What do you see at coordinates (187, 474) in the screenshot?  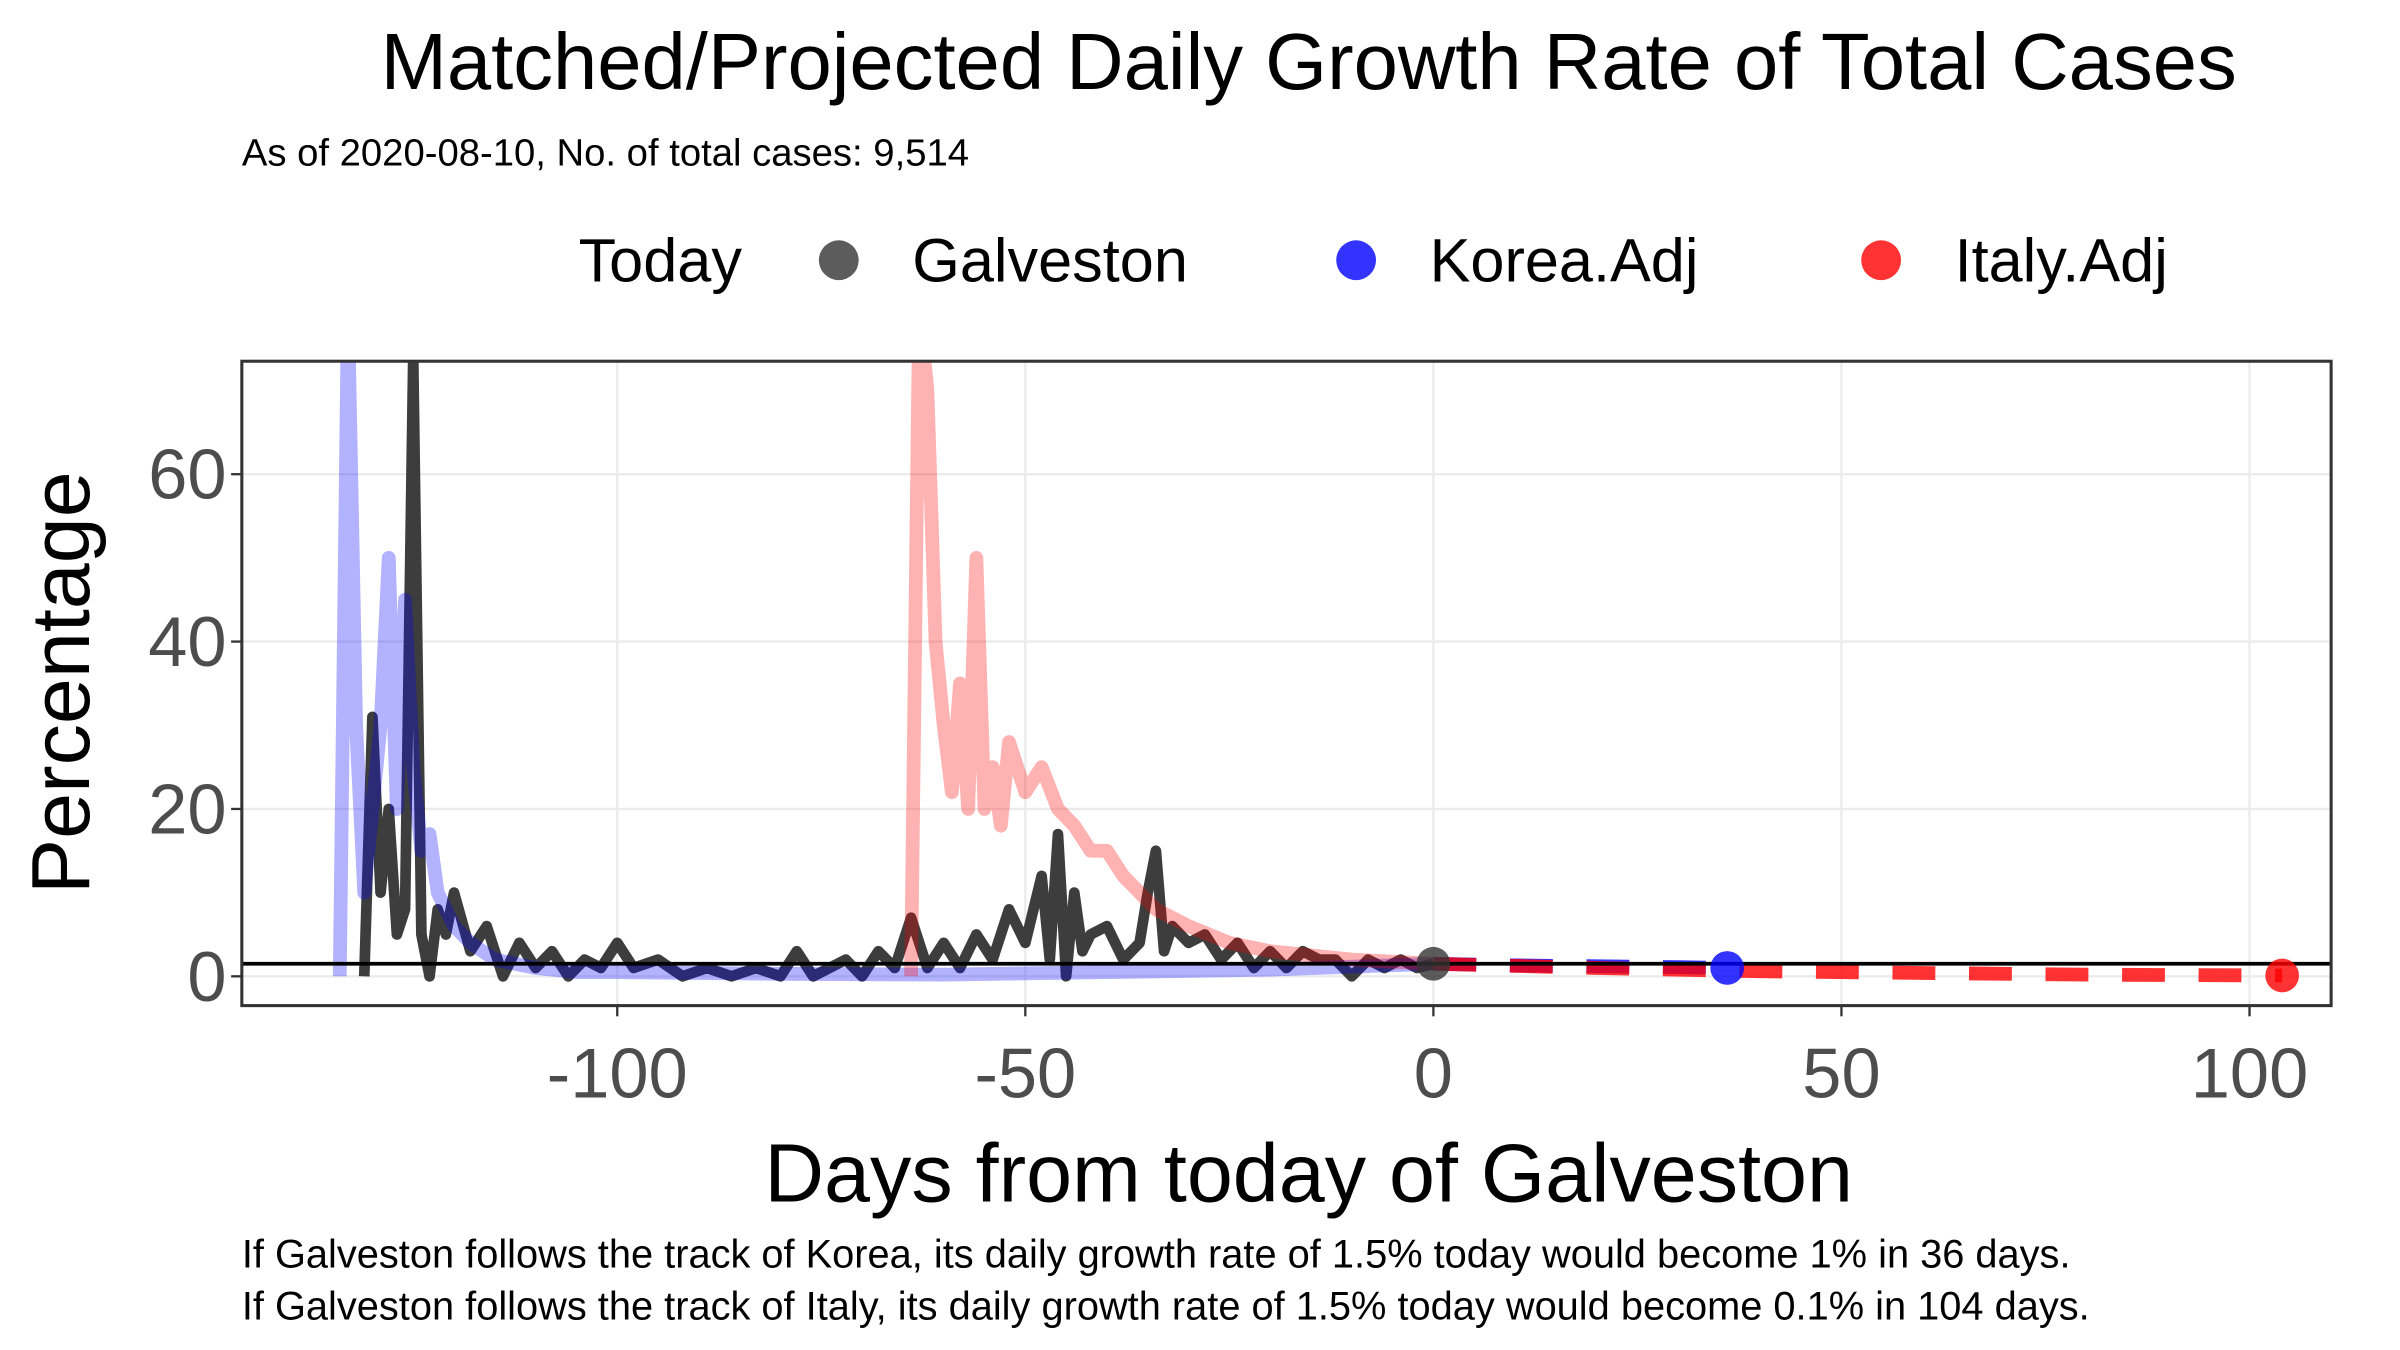 I see `y-tick-label: 60` at bounding box center [187, 474].